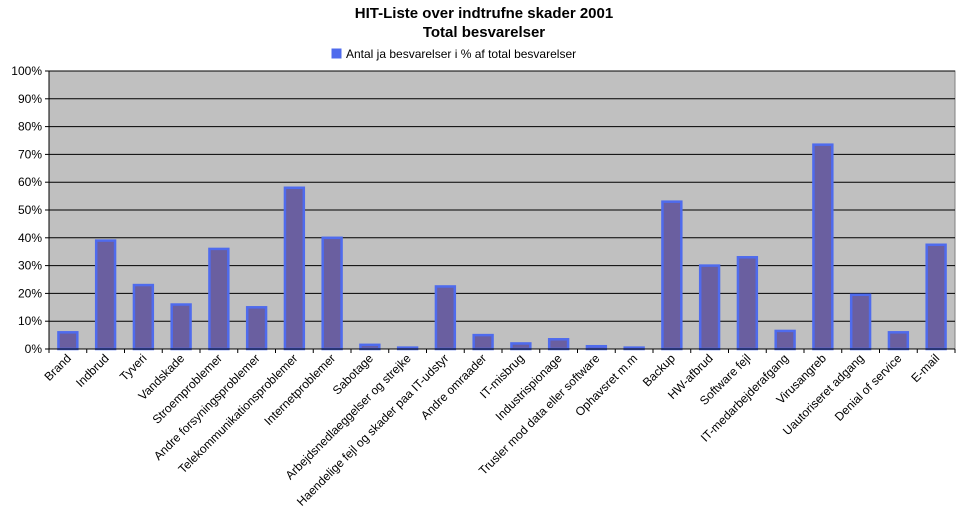 The height and width of the screenshot is (529, 968). Describe the element at coordinates (92, 370) in the screenshot. I see `category-label: Indbrud` at that location.